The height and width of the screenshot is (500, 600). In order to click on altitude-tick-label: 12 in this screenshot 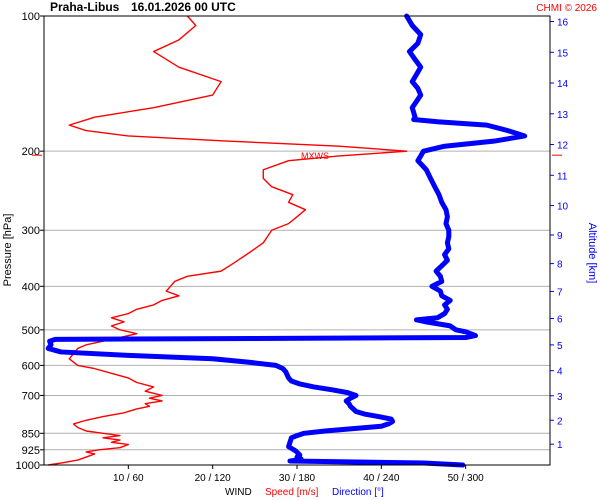, I will do `click(563, 146)`.